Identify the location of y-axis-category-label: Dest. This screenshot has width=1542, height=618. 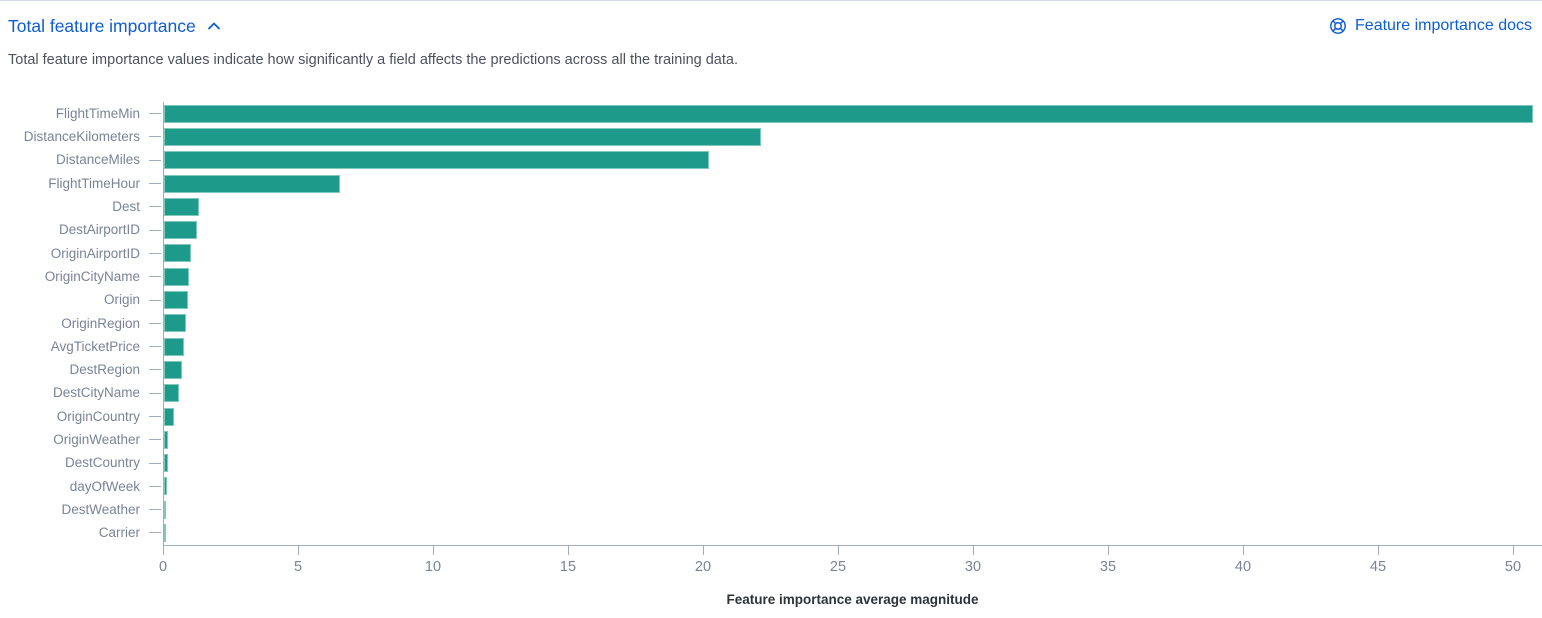
(126, 207).